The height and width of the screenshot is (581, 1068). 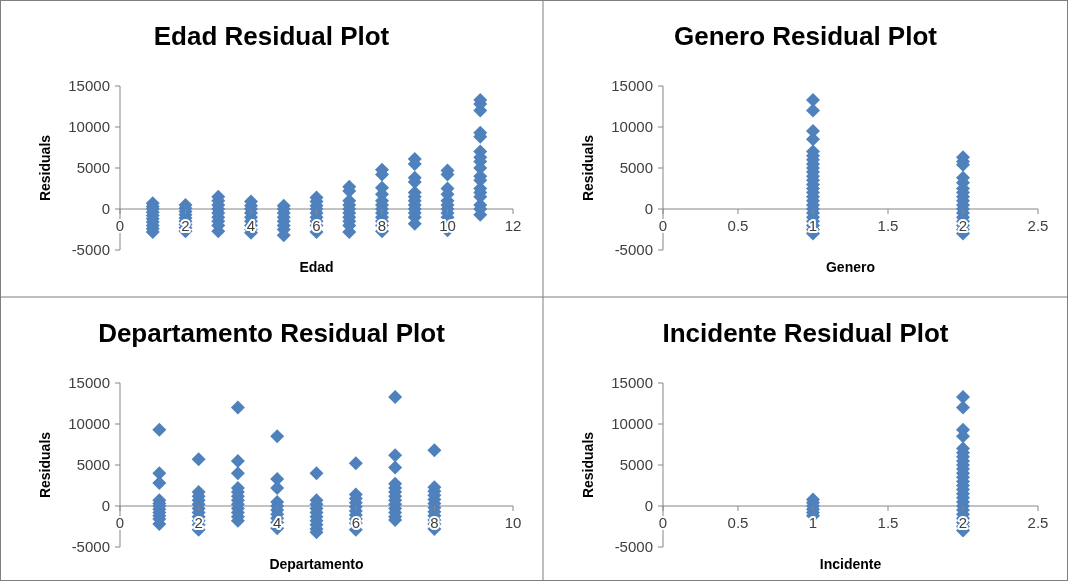 I want to click on x-axis-title: Edad, so click(x=316, y=267).